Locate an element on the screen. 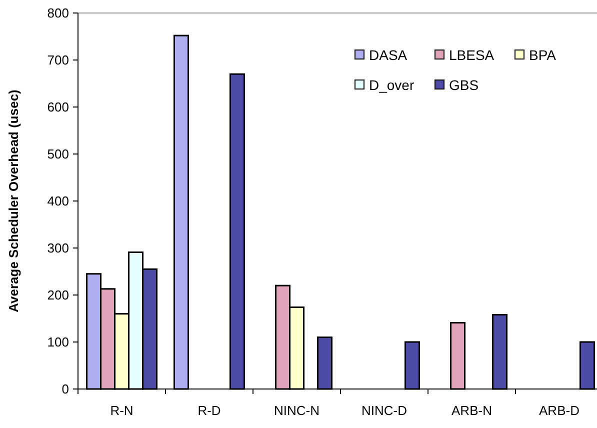  legend-label: BPA is located at coordinates (543, 54).